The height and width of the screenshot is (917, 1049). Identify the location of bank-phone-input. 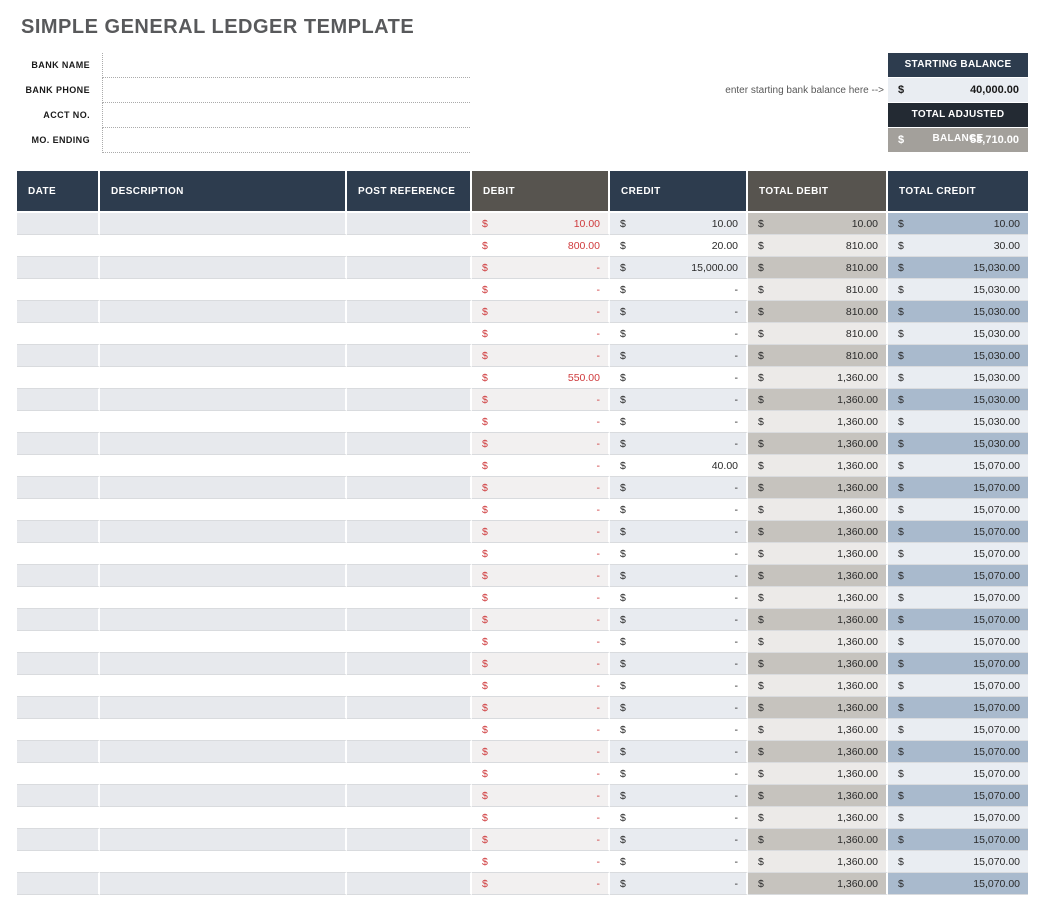
(286, 90).